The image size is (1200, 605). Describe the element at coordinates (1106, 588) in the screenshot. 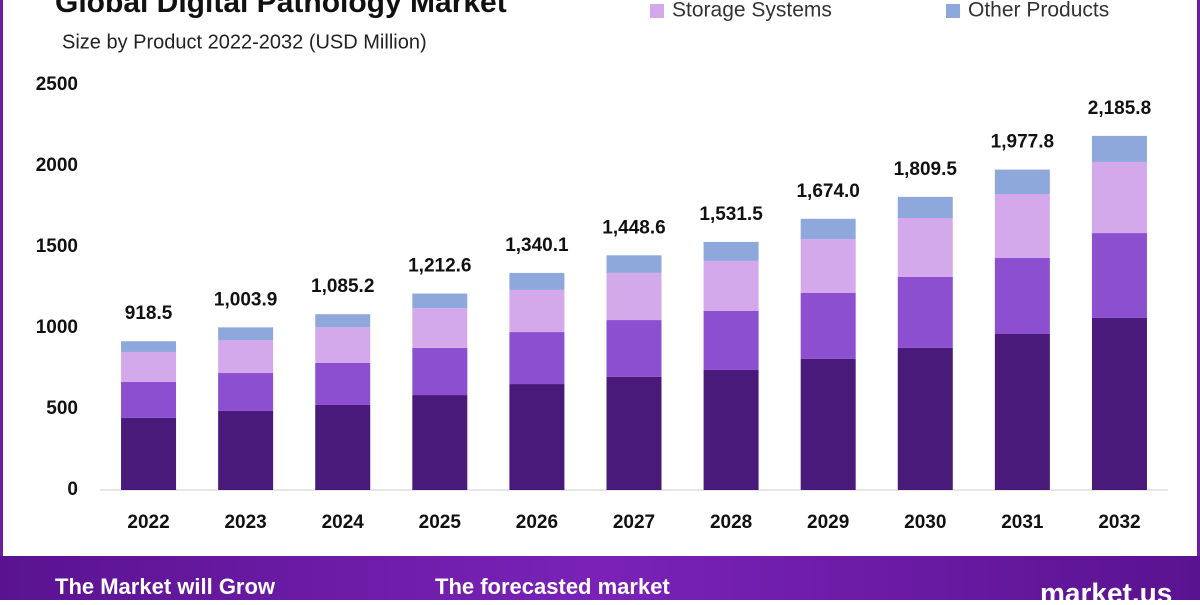

I see `banner-brand: market.us` at that location.